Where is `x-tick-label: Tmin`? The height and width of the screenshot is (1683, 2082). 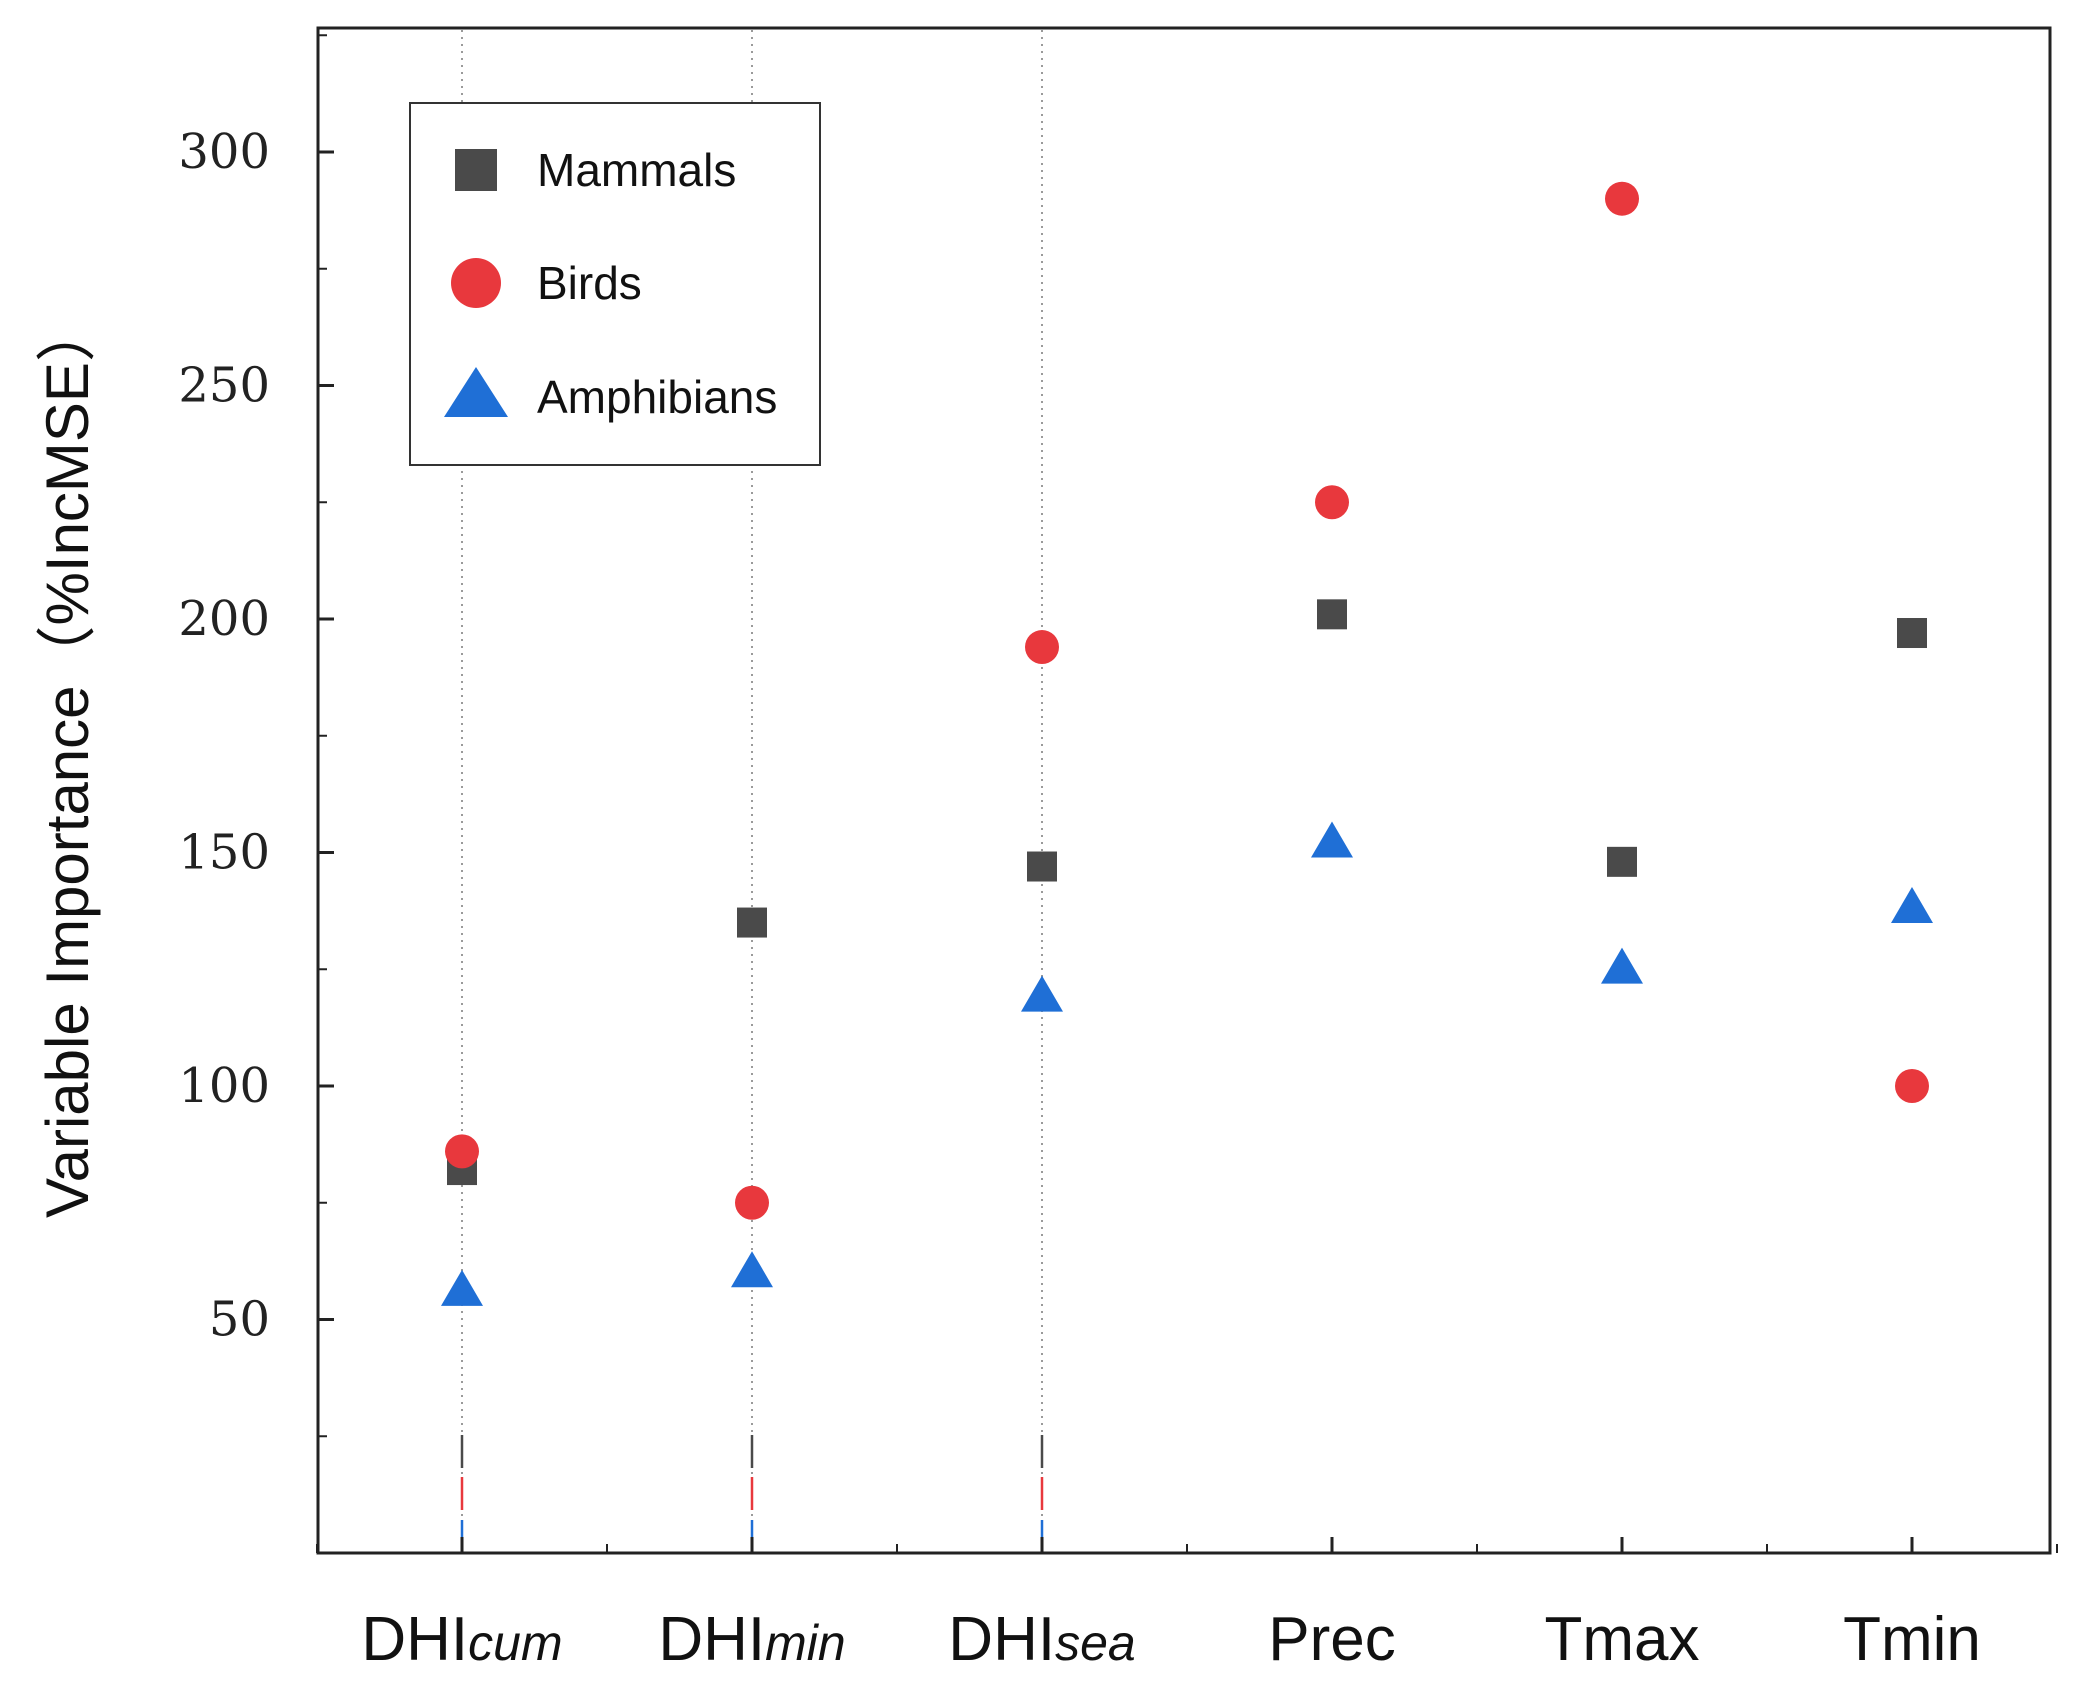 x-tick-label: Tmin is located at coordinates (1912, 1639).